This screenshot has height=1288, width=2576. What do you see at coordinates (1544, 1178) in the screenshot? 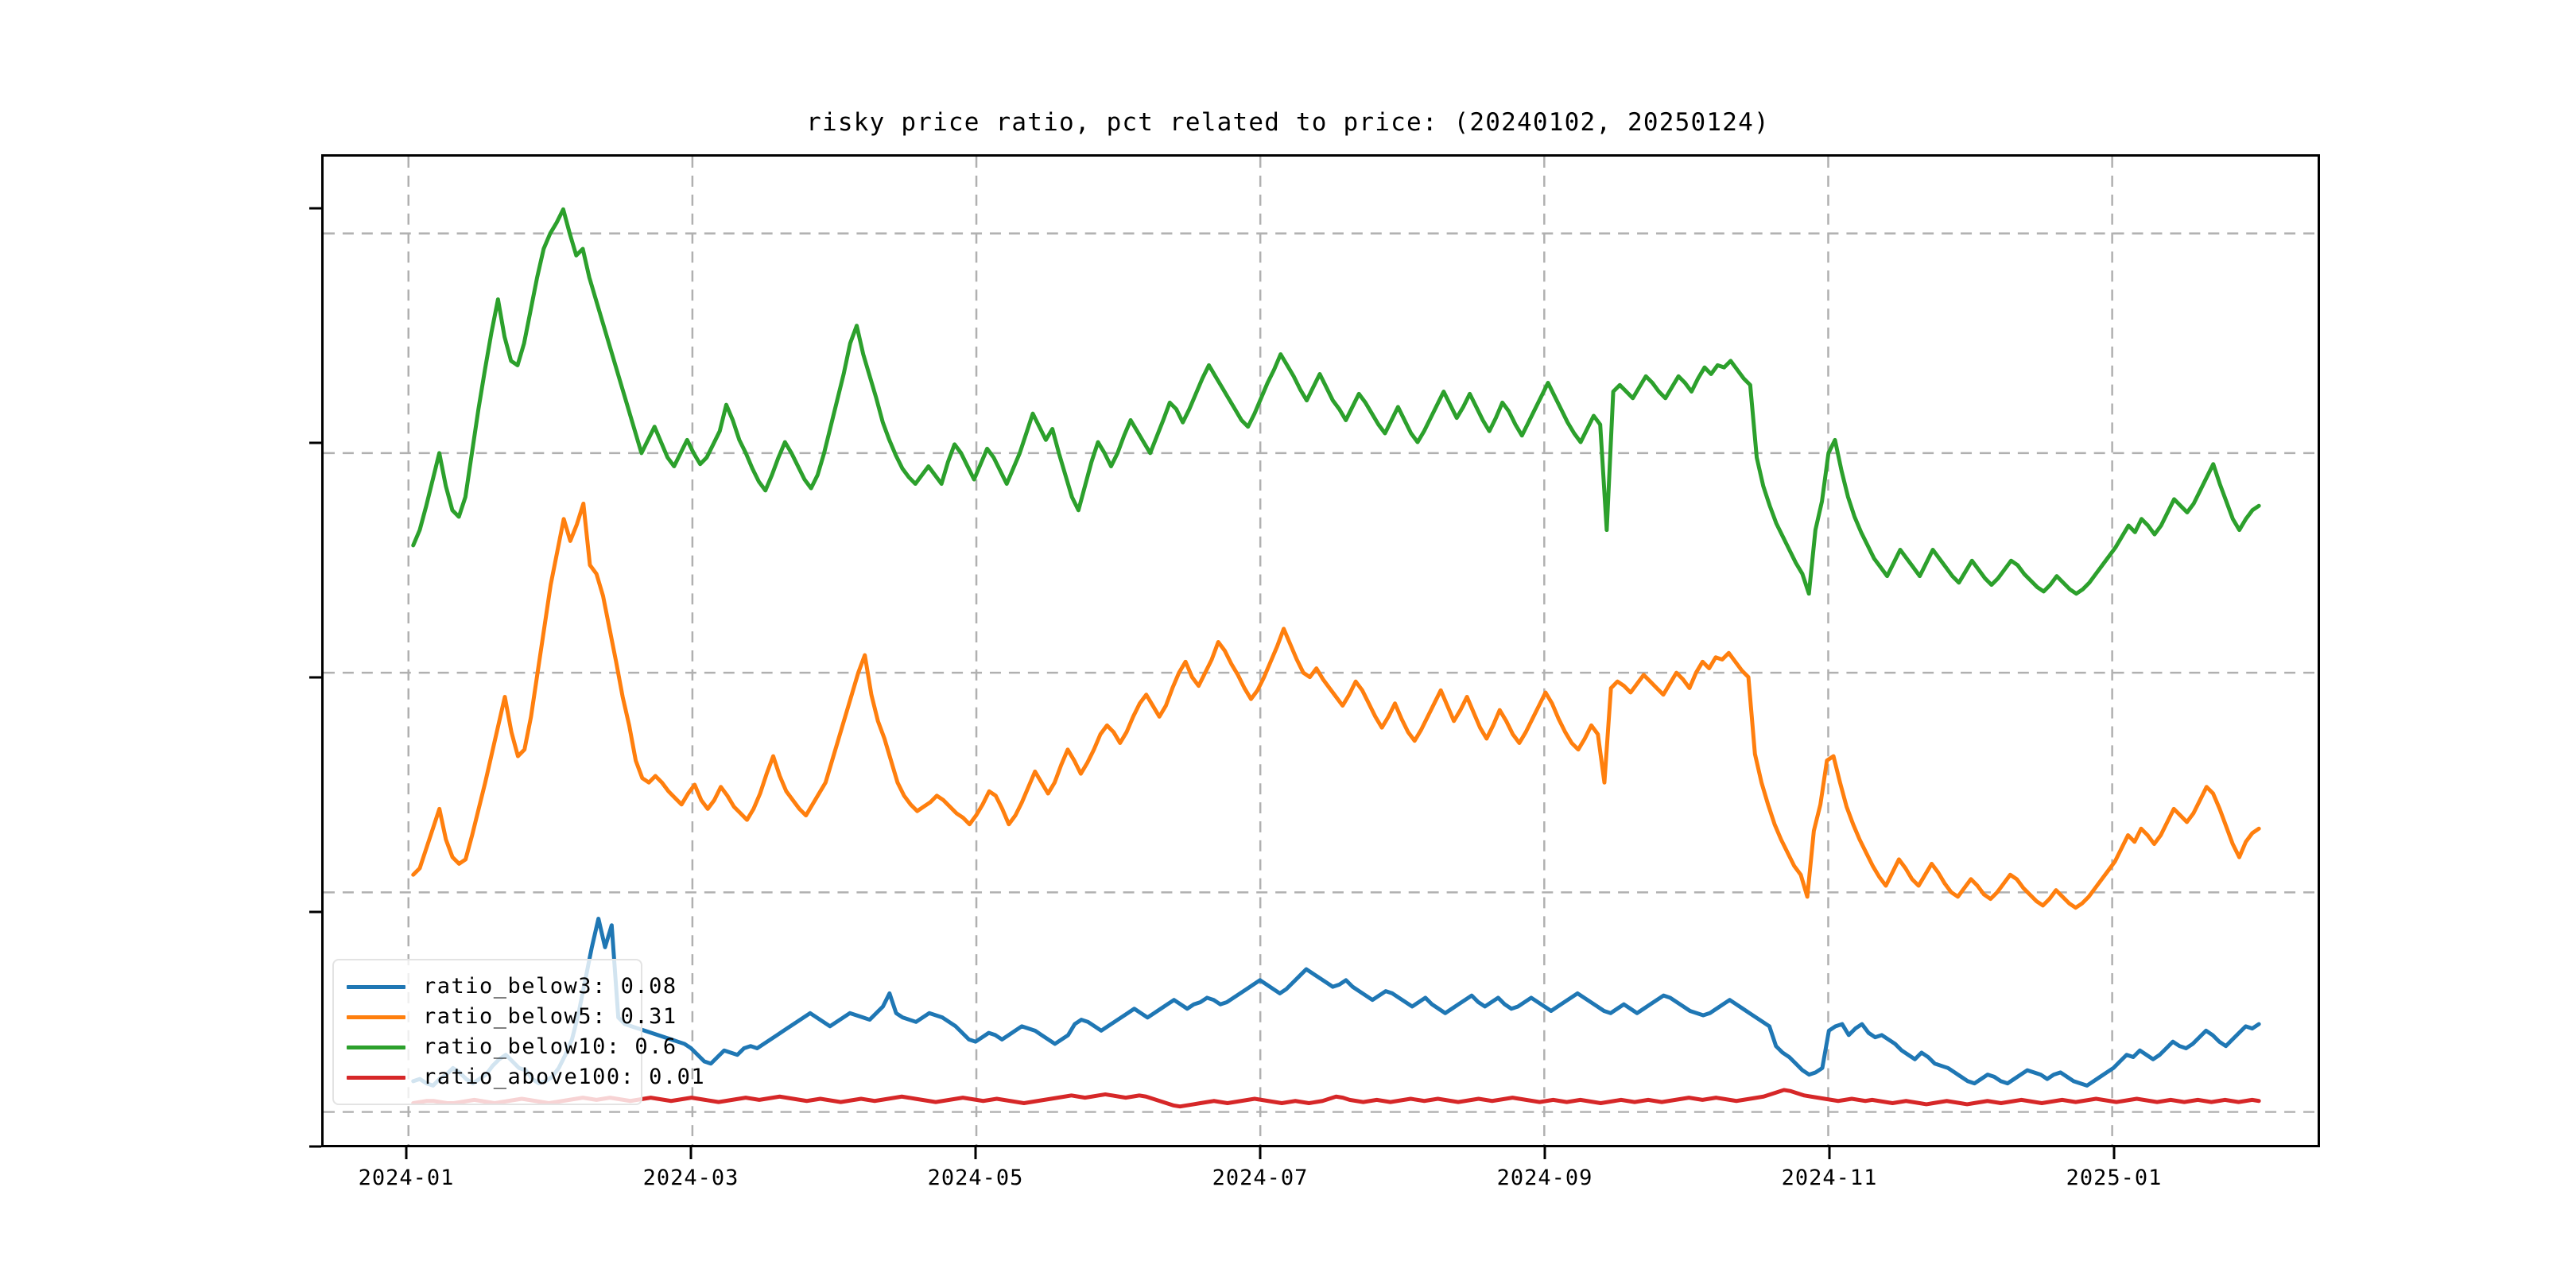
I see `x-tick-label-4: 2024-09` at bounding box center [1544, 1178].